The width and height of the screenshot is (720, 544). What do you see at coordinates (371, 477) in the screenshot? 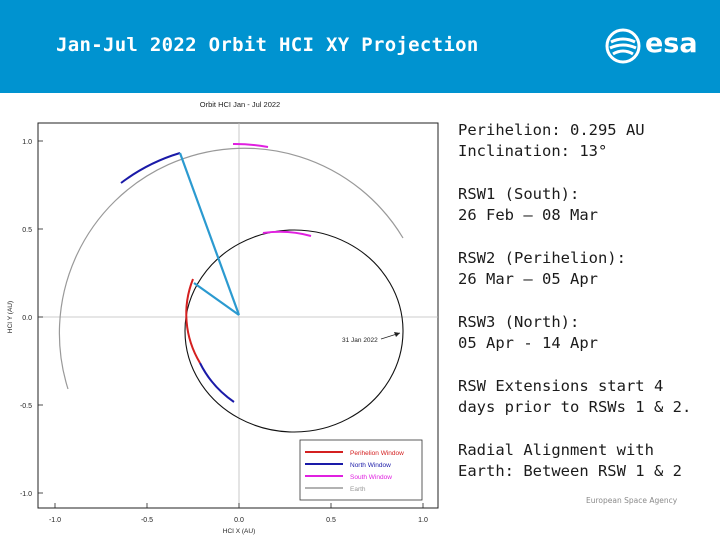
I see `legend-label: South Window` at bounding box center [371, 477].